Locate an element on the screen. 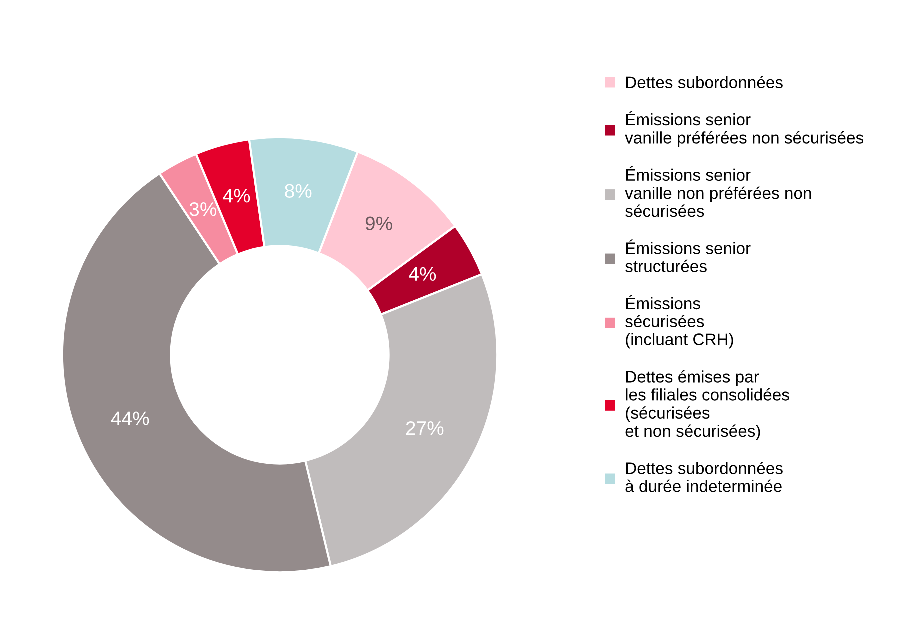  legend-label: Émissions senior vanille non préférées non sécurisées is located at coordinates (718, 192).